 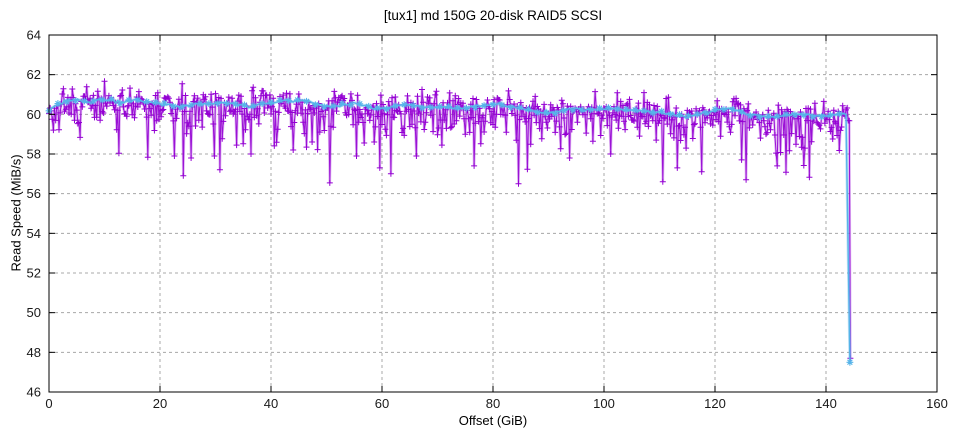 What do you see at coordinates (493, 420) in the screenshot?
I see `x-axis-label: Offset (GiB)` at bounding box center [493, 420].